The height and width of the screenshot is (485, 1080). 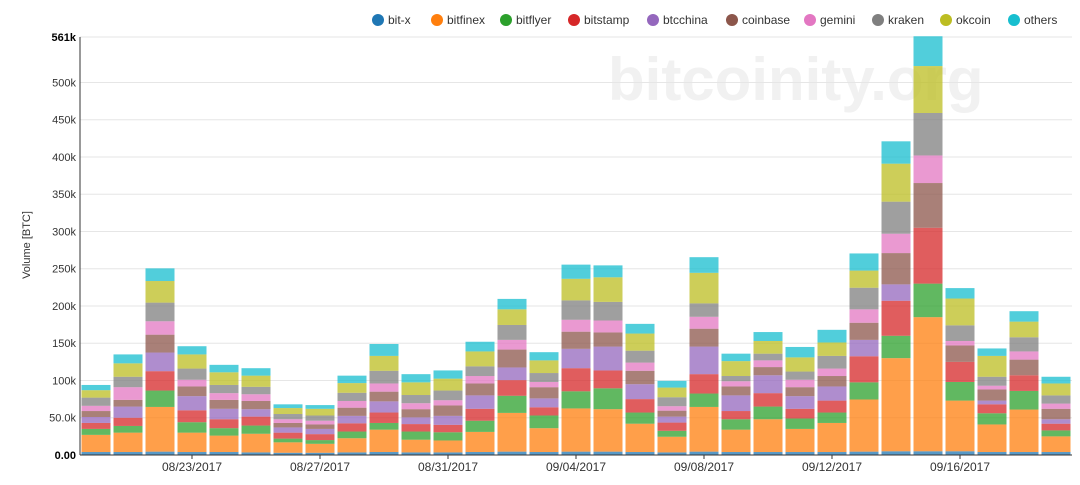 I want to click on legend-item-others: others, so click(x=1032, y=20).